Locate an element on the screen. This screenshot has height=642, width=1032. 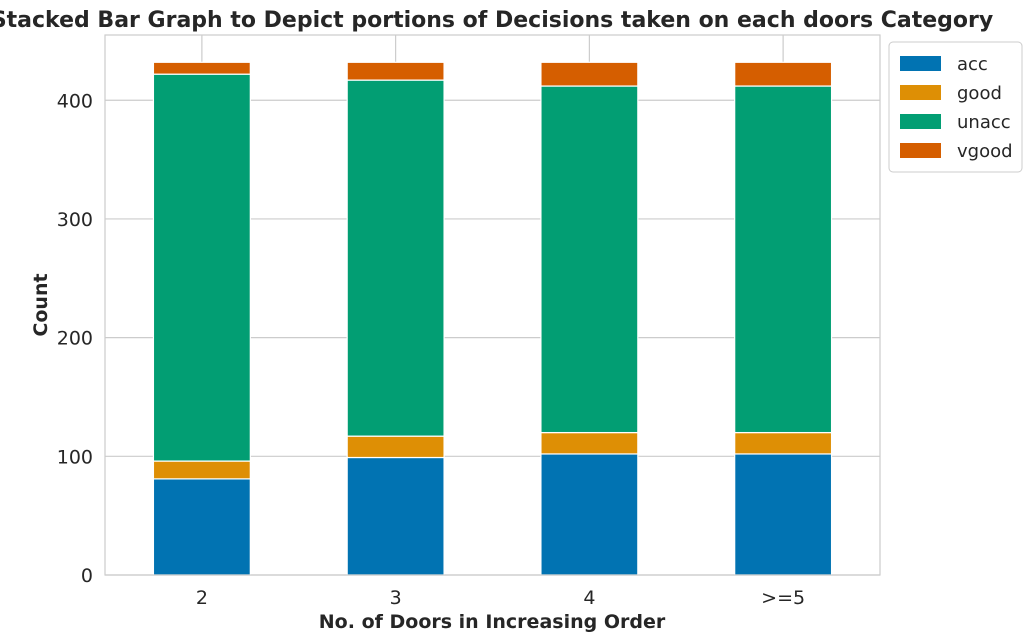
x-tick-label: 3 is located at coordinates (396, 598).